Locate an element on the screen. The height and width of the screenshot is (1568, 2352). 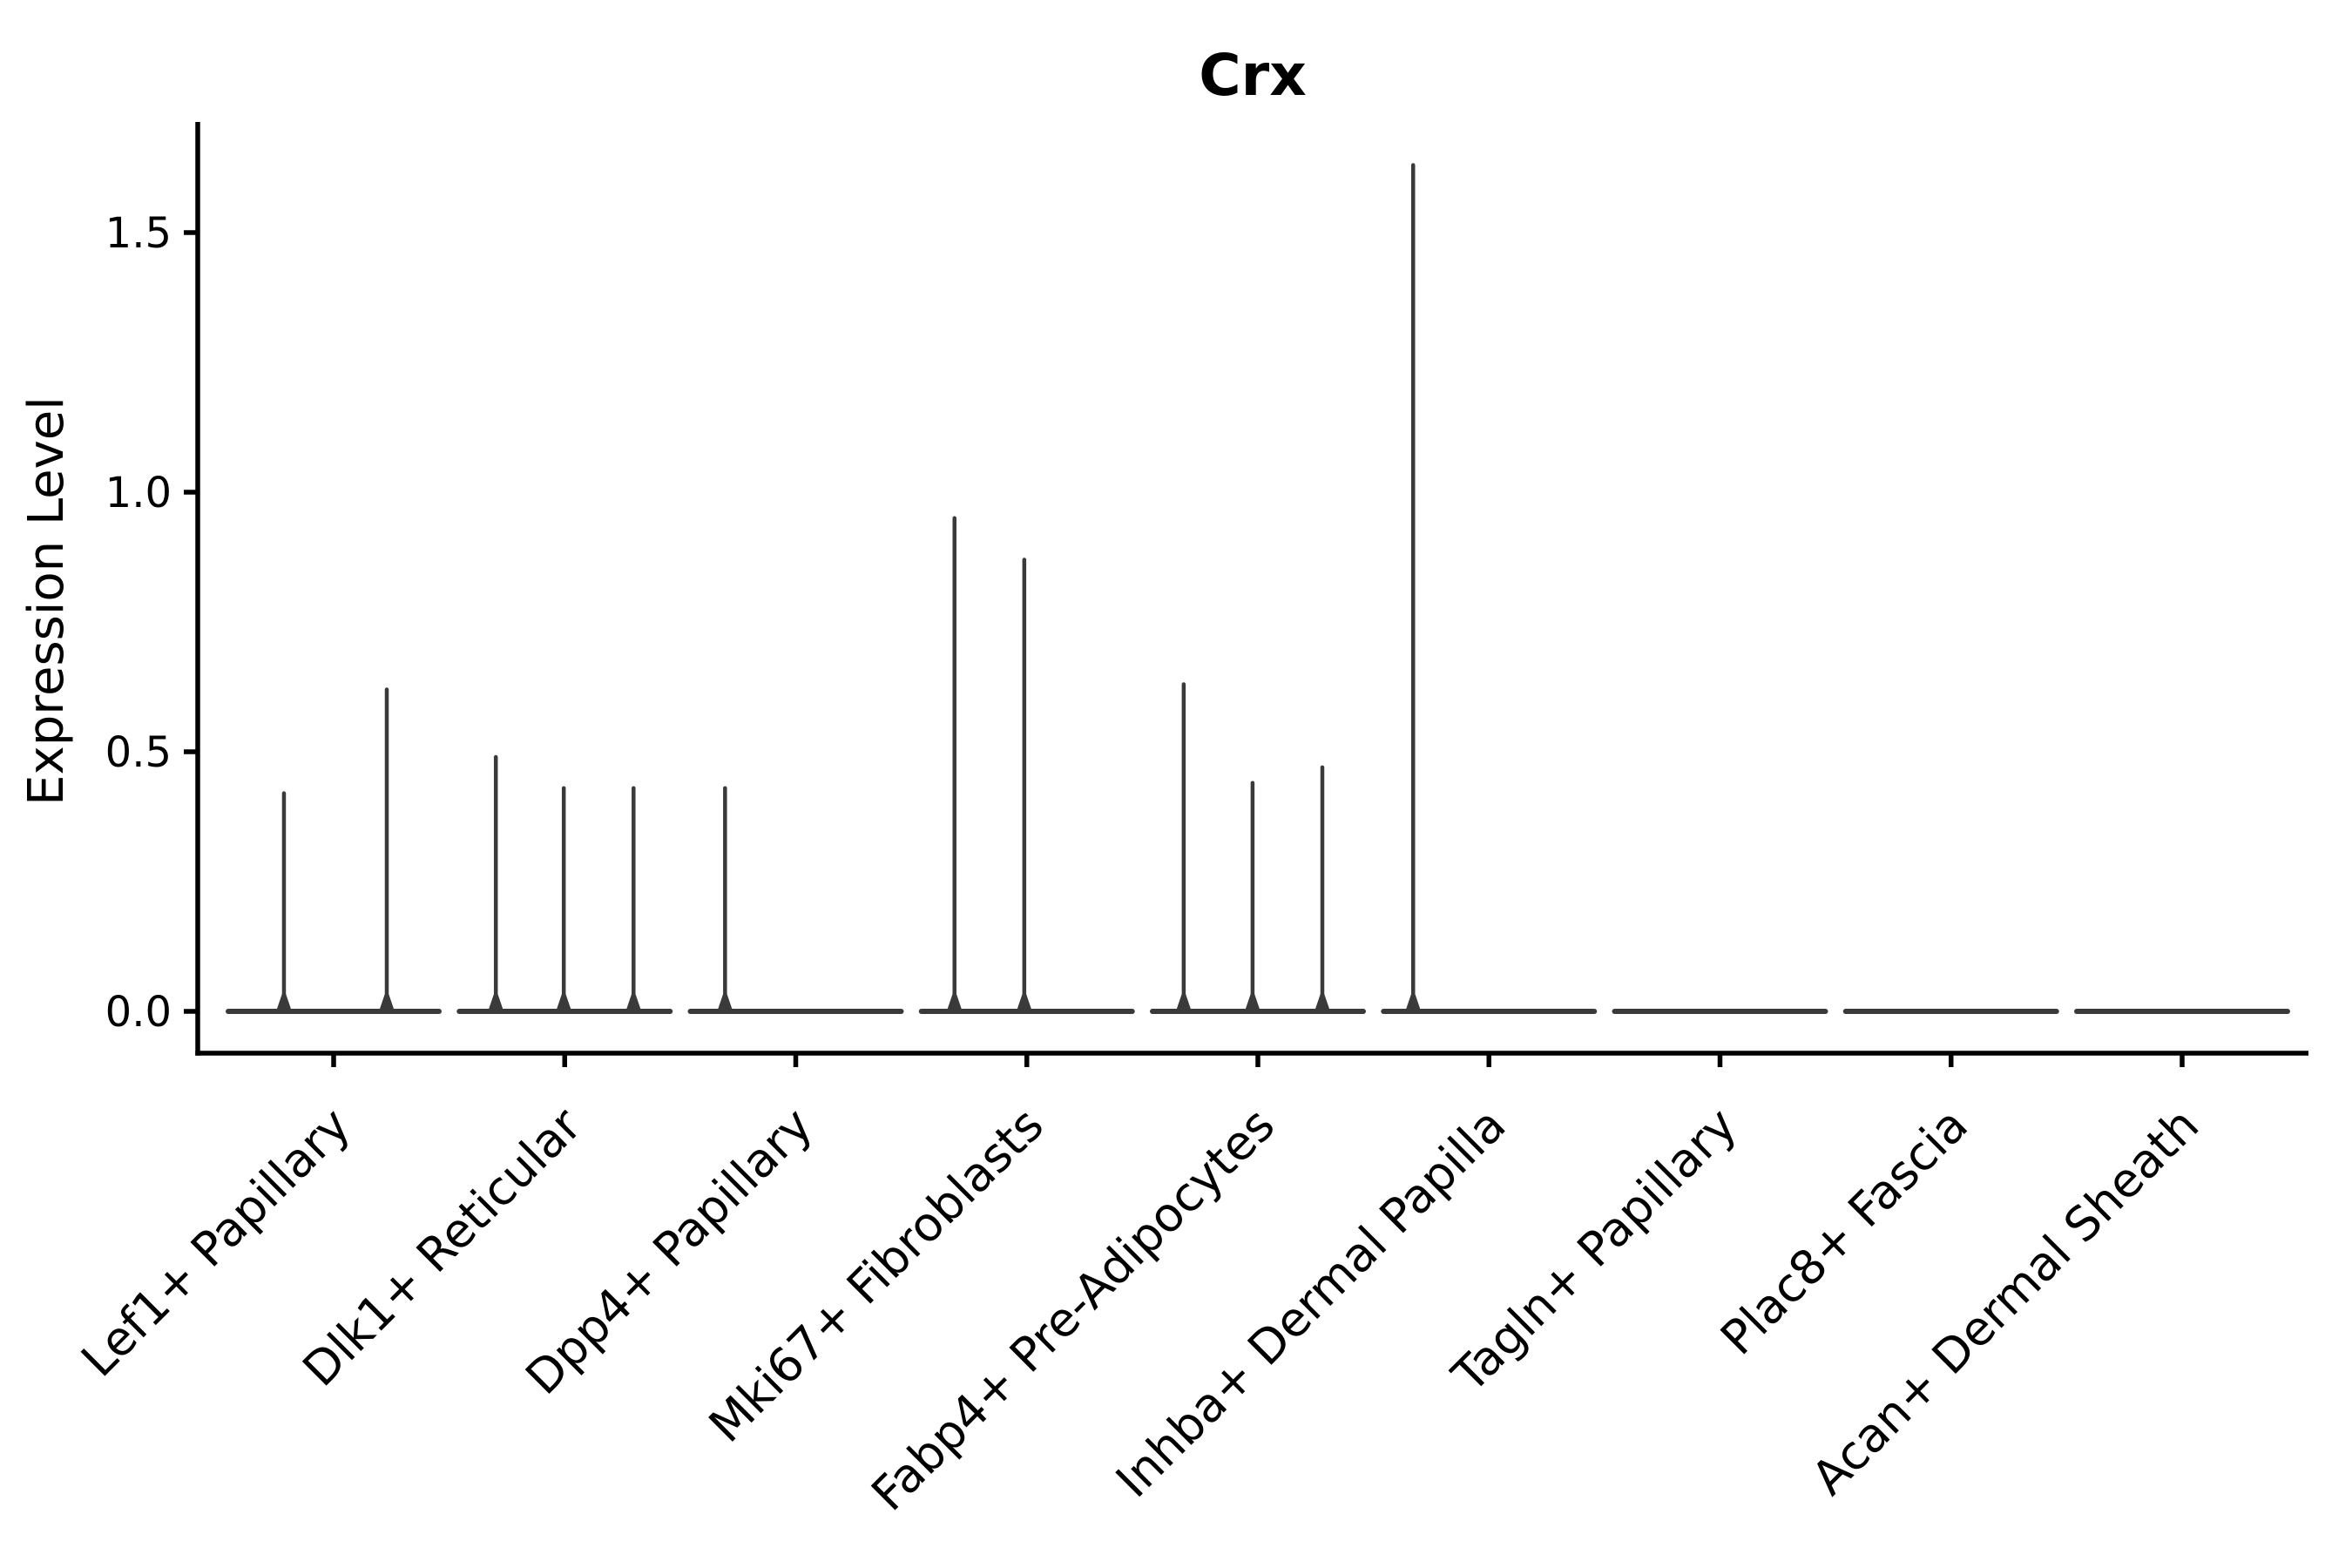
y-axis-label: Expression Level is located at coordinates (46, 601).